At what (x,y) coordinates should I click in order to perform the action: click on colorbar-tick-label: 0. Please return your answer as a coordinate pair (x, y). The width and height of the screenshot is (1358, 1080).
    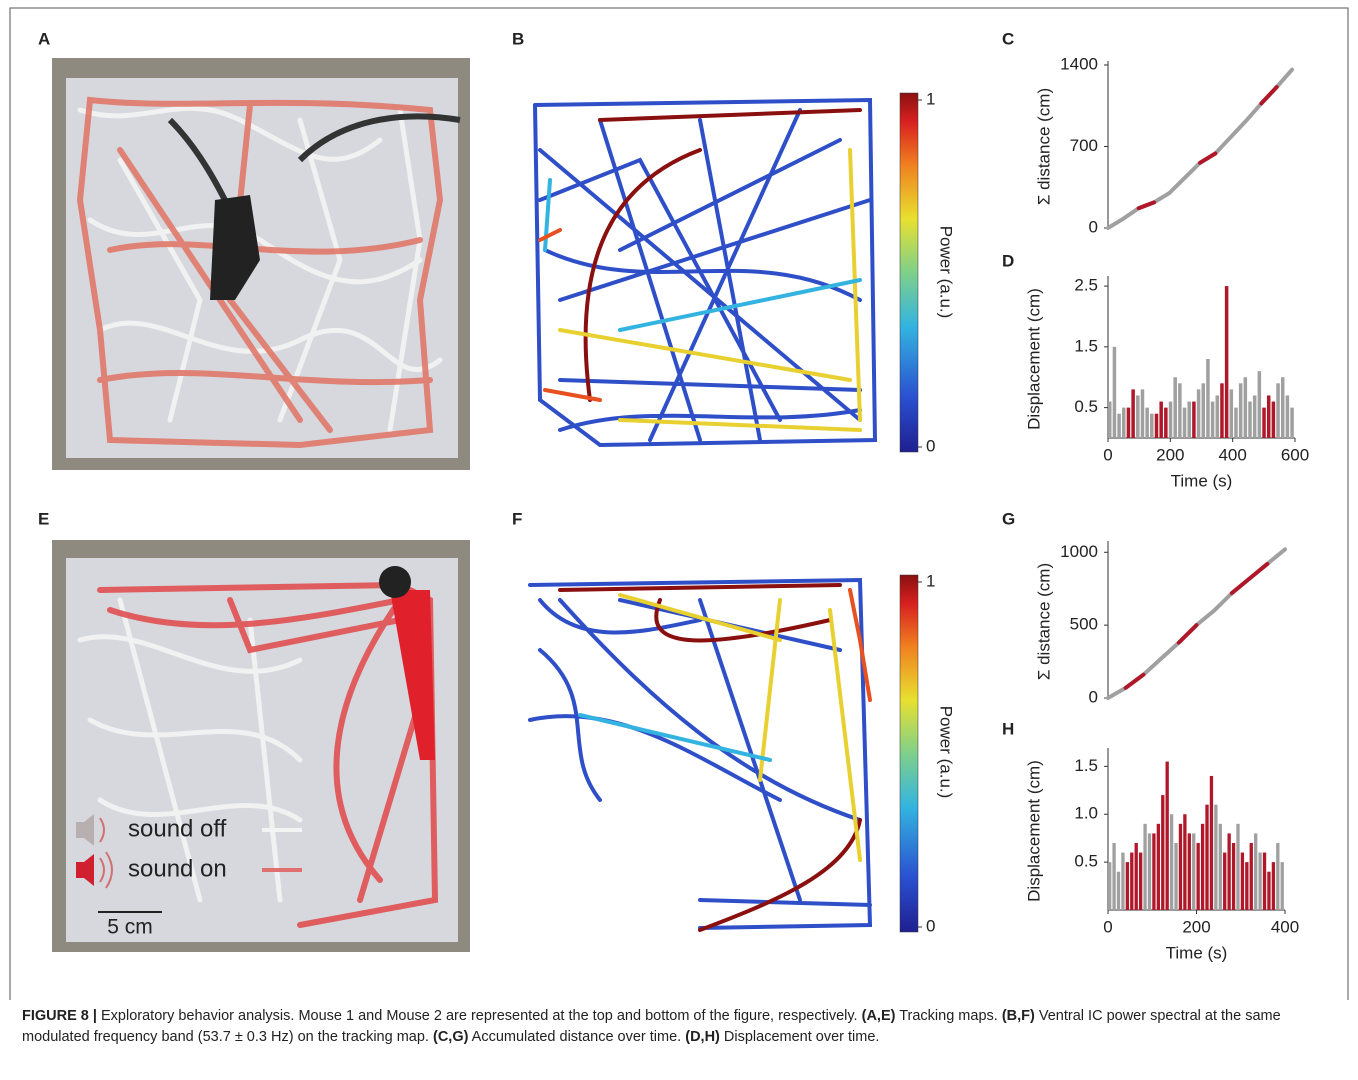
    Looking at the image, I should click on (930, 445).